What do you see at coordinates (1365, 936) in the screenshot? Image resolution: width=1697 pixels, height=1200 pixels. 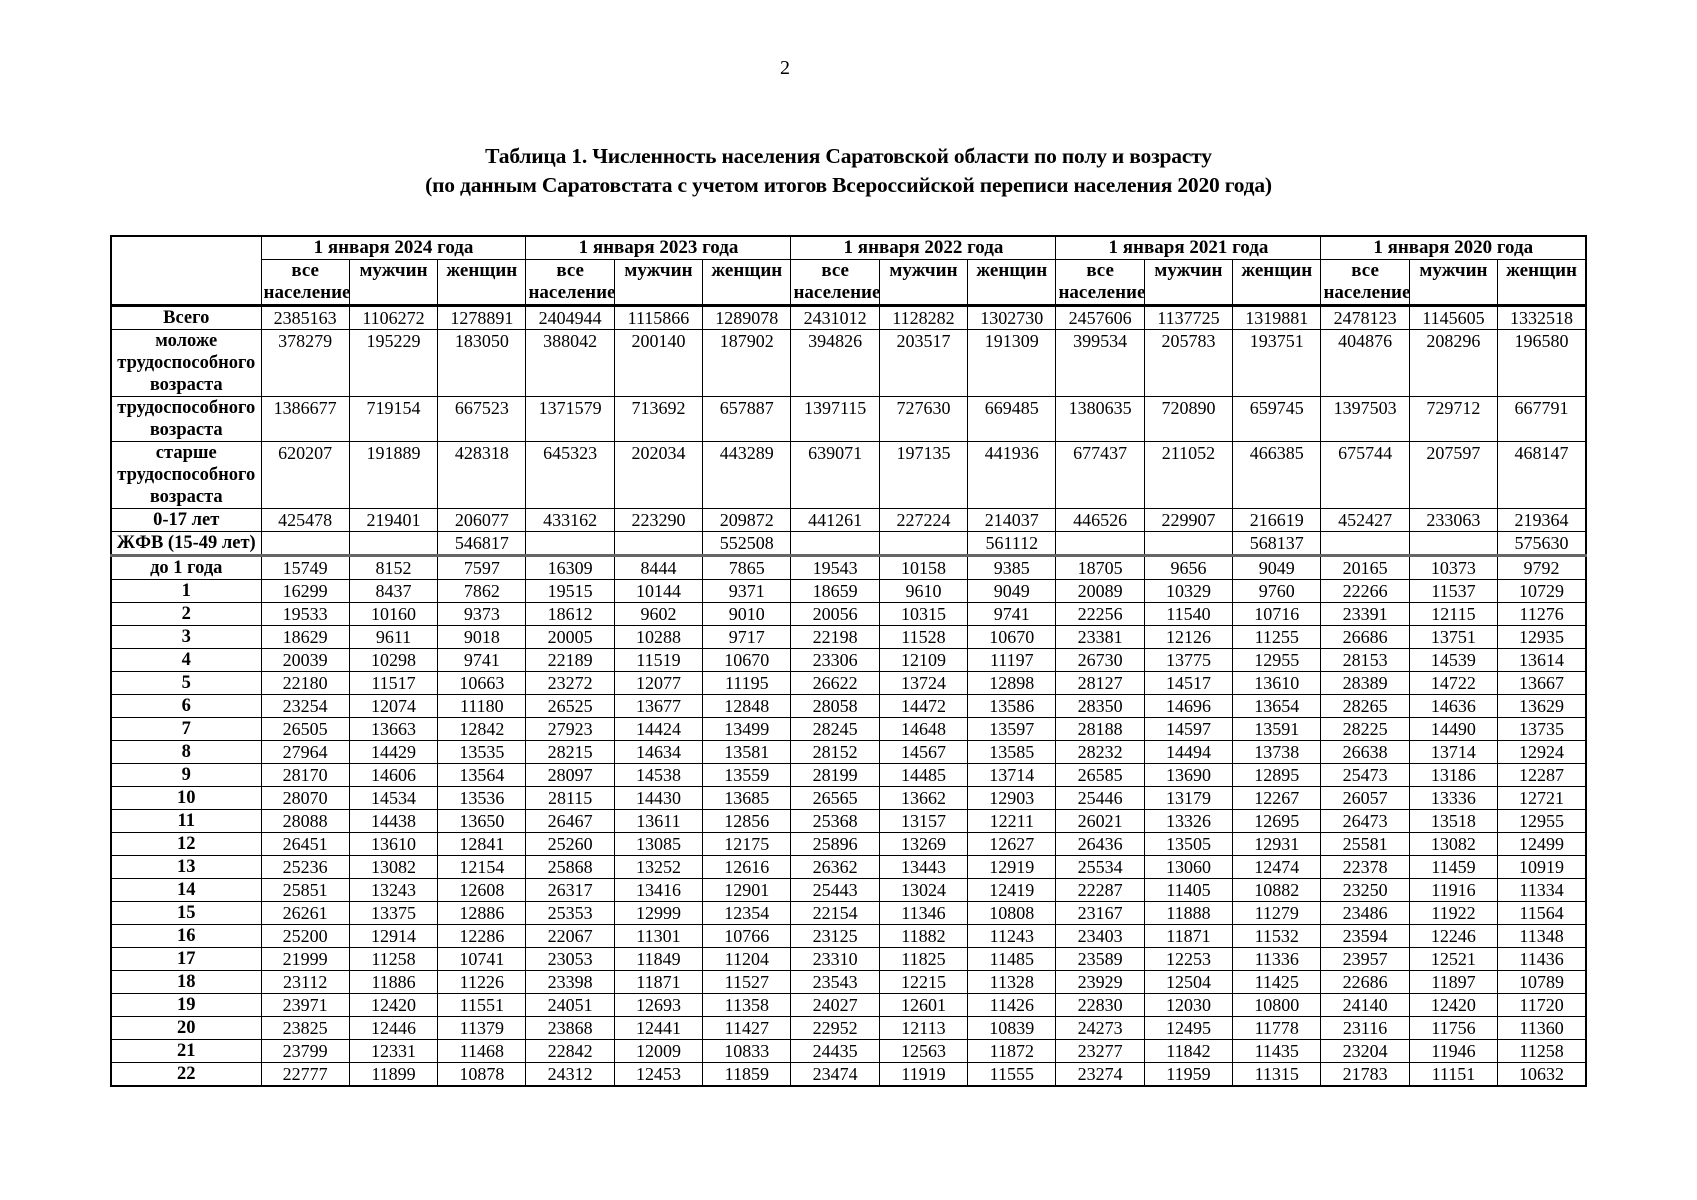 I see `data-cell: 23594` at bounding box center [1365, 936].